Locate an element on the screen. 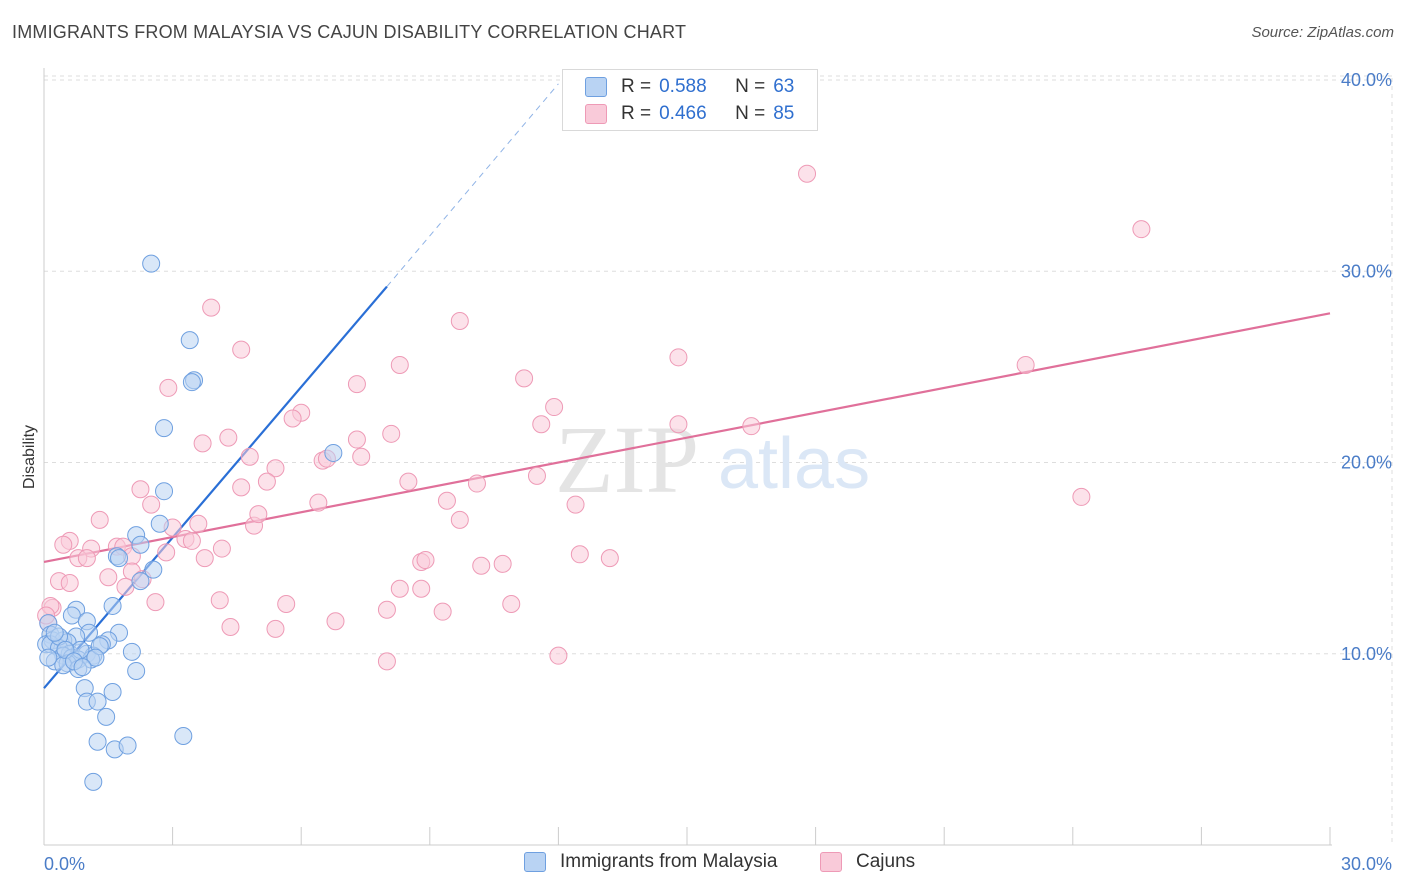 The width and height of the screenshot is (1406, 892). y-tick-label: 20.0% is located at coordinates (1366, 463).